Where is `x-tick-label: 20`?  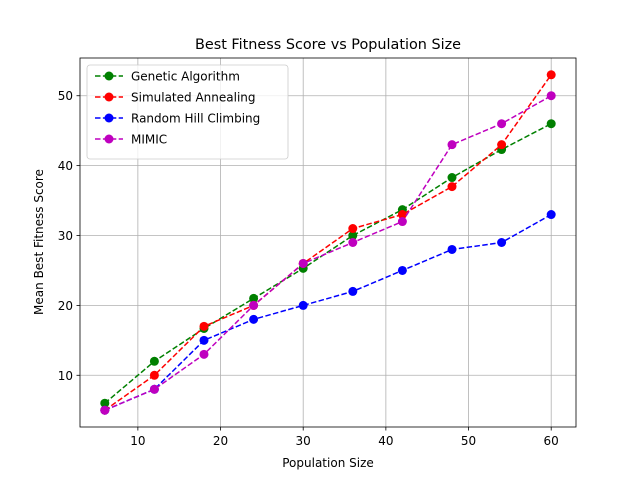
x-tick-label: 20 is located at coordinates (220, 441).